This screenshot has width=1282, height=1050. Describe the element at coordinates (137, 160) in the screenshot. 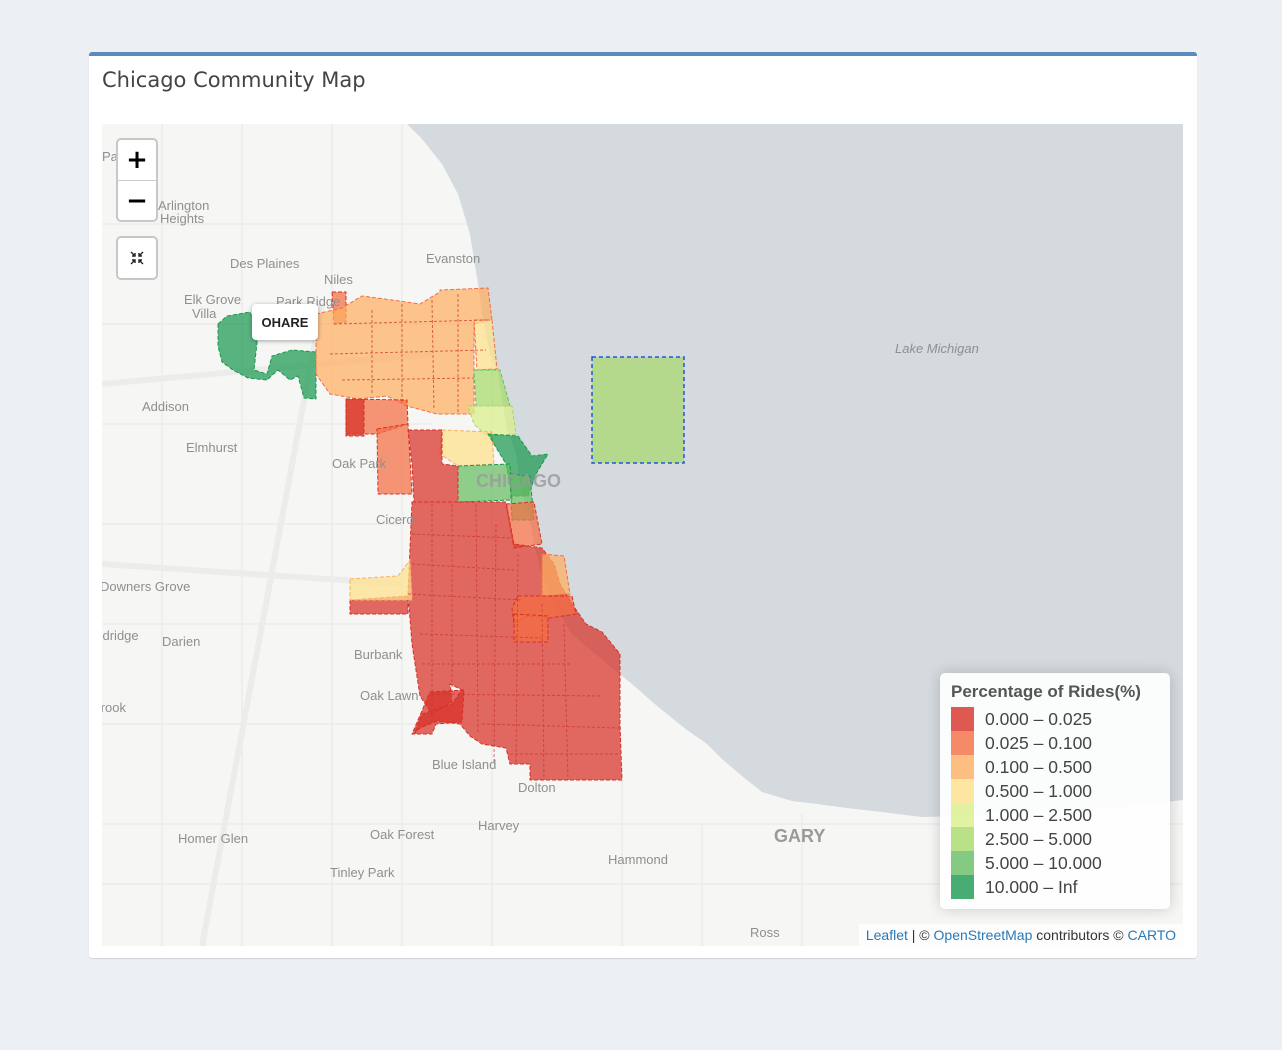

I see `zoom-in-button: +` at that location.